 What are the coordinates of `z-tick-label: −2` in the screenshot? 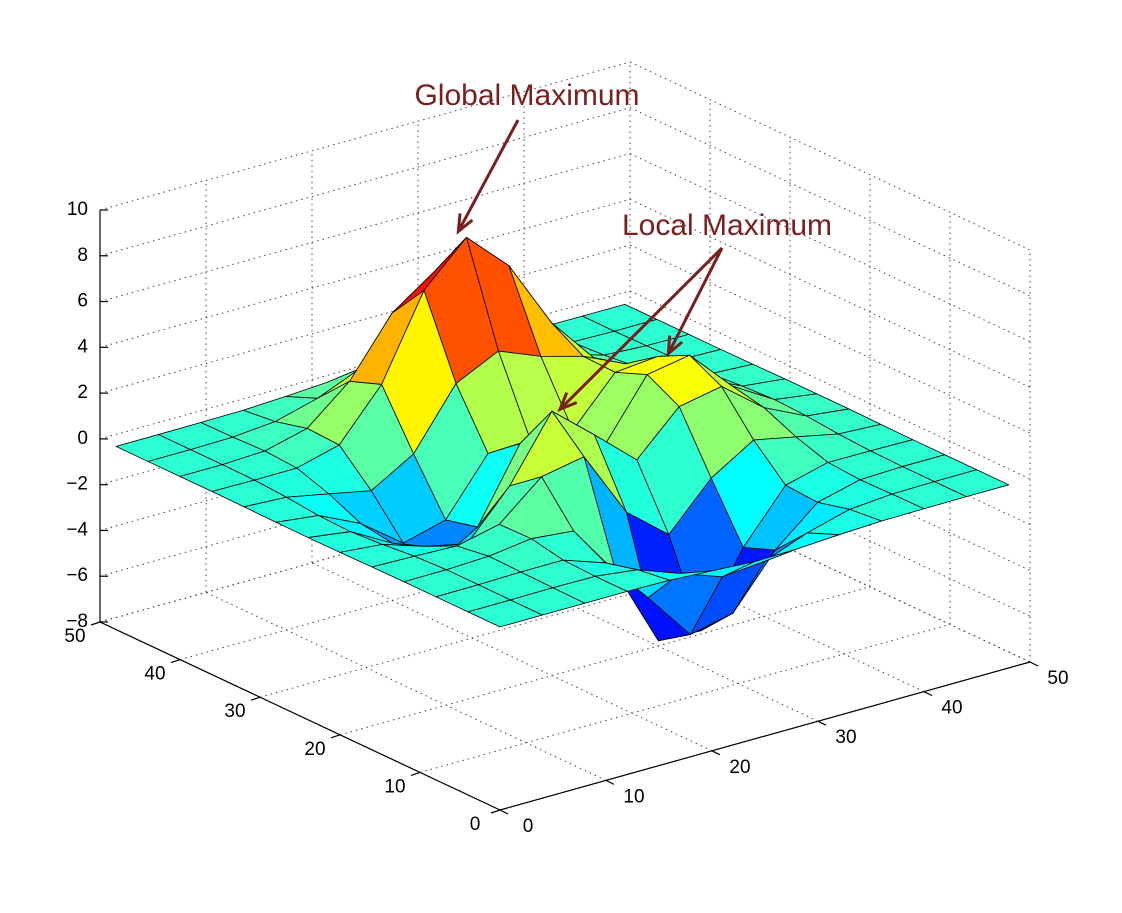 It's located at (77, 484).